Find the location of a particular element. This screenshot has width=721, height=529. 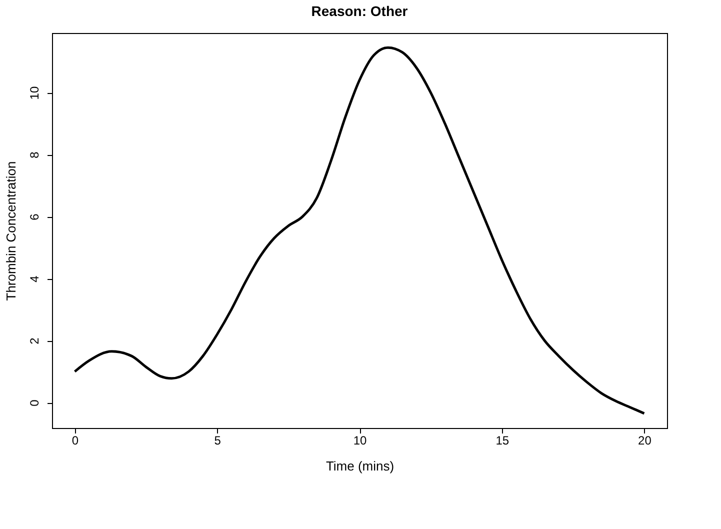

x-axis-title: Time (mins) is located at coordinates (360, 466).